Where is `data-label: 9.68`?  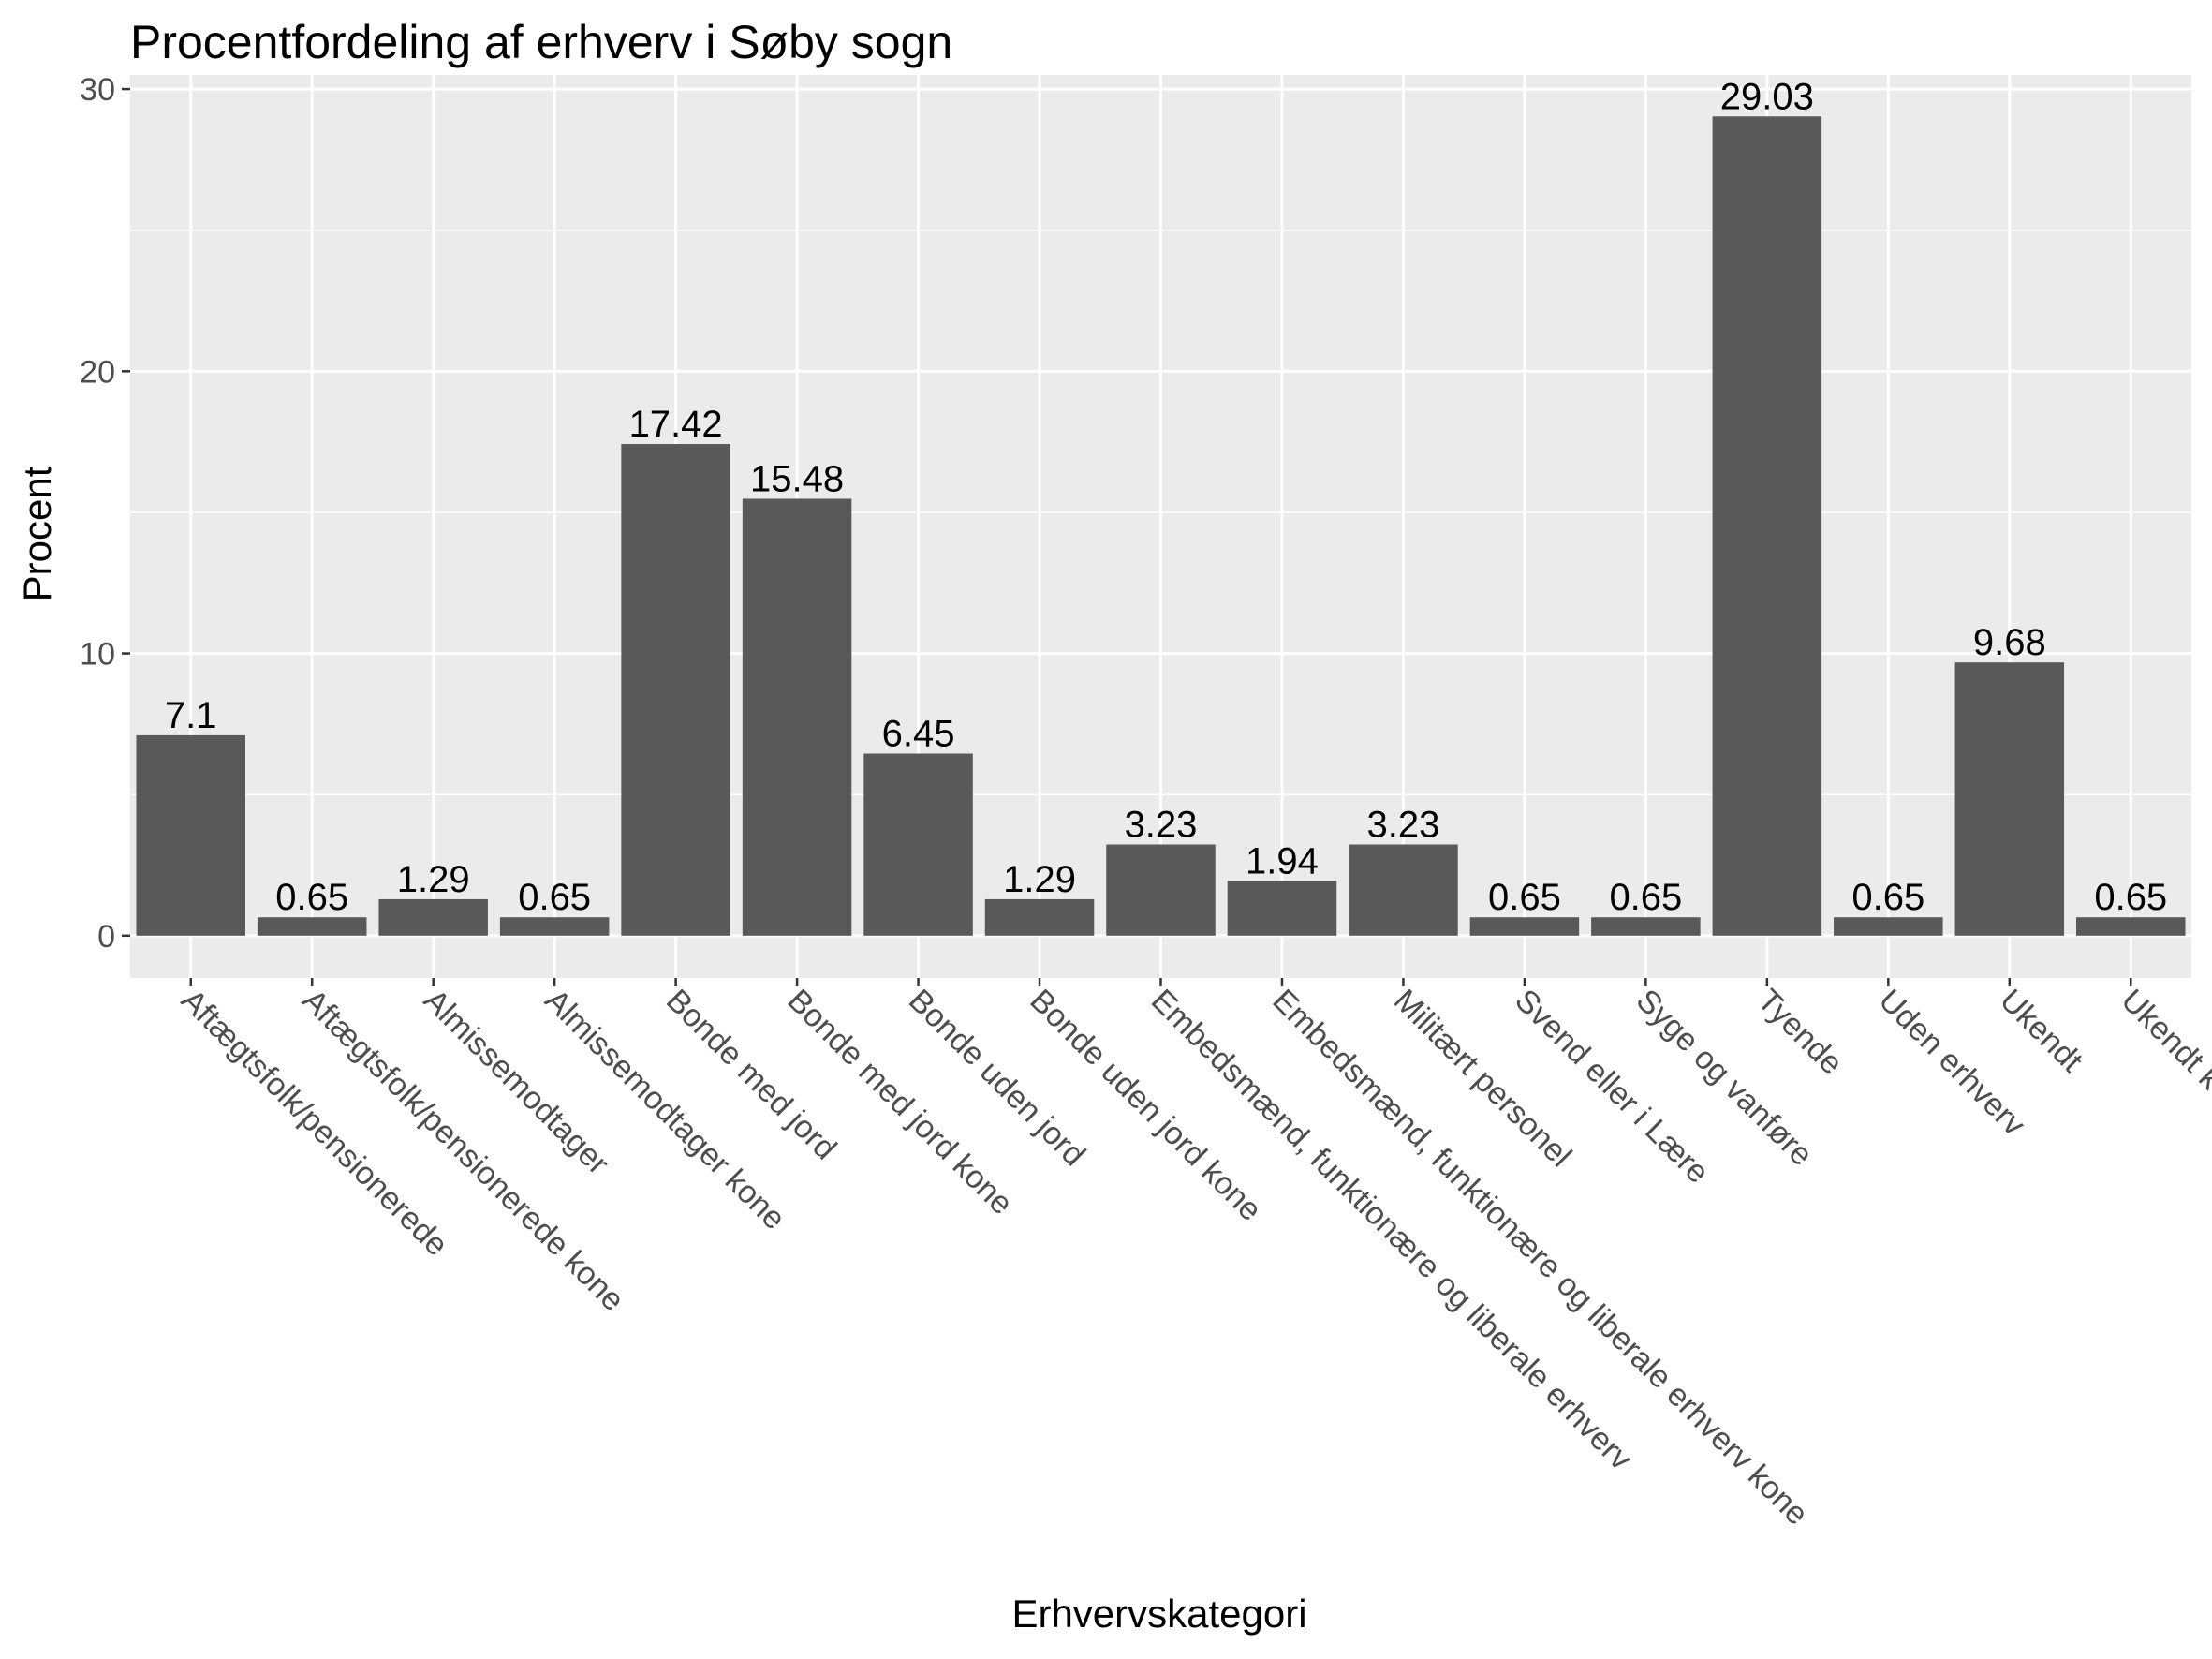
data-label: 9.68 is located at coordinates (2010, 642).